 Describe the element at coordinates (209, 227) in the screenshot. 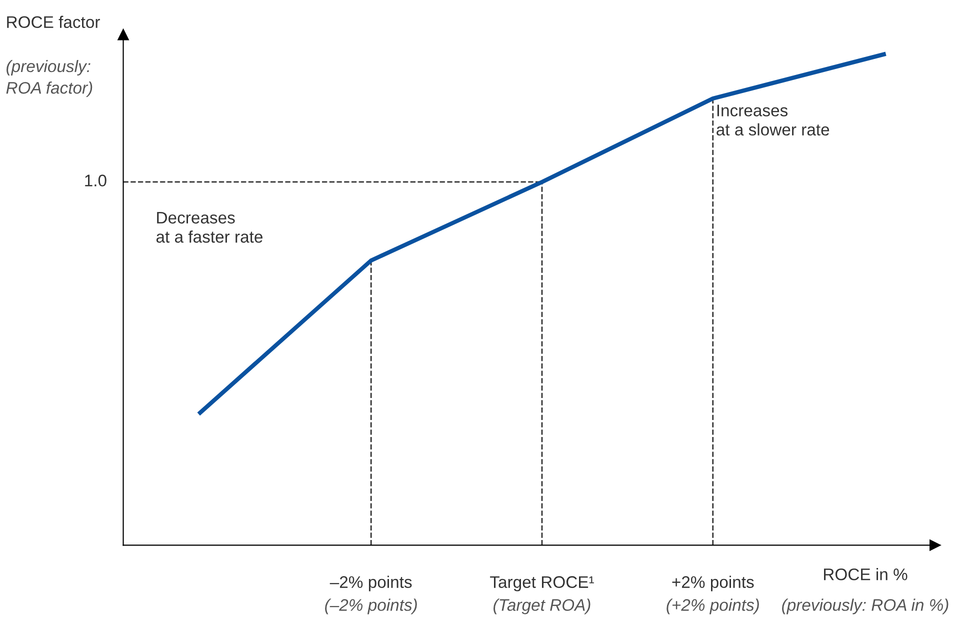

I see `annotation: Decreases at a faster rate` at that location.